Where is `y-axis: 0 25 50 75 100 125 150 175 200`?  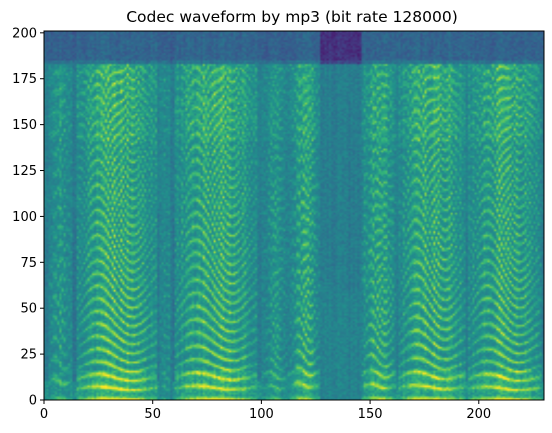
y-axis: 0 25 50 75 100 125 150 175 200 is located at coordinates (28, 217).